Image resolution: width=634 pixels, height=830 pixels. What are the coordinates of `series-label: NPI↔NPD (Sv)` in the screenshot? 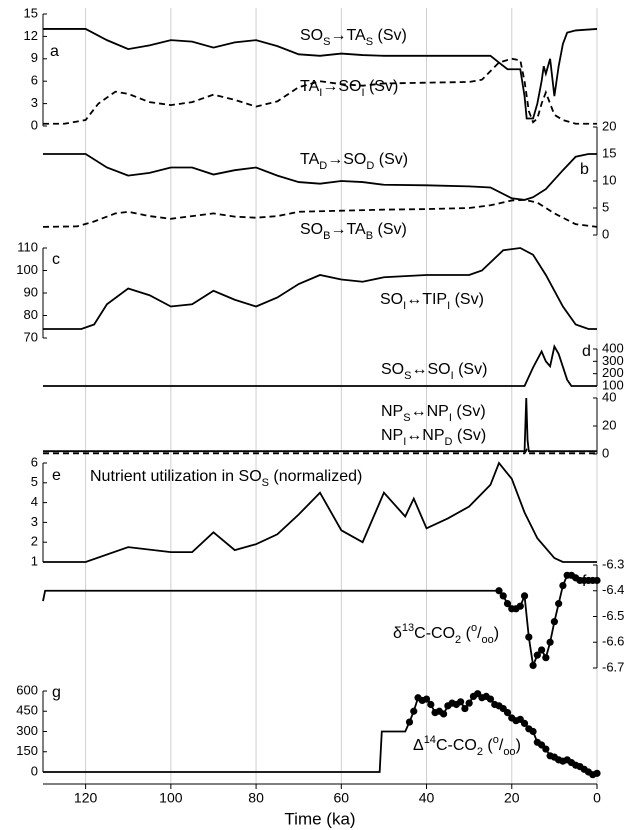 It's located at (433, 437).